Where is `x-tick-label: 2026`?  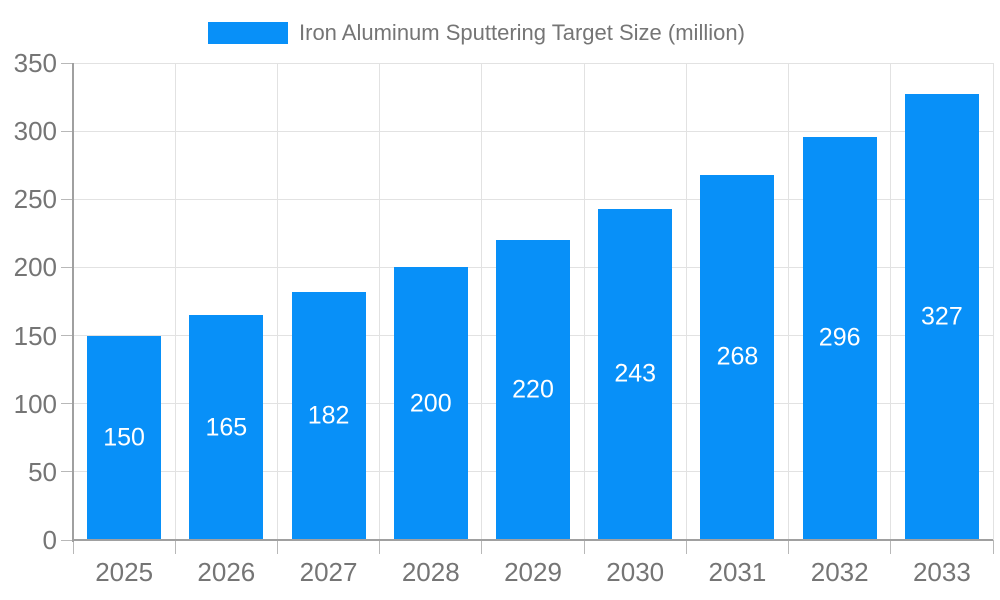
x-tick-label: 2026 is located at coordinates (226, 572).